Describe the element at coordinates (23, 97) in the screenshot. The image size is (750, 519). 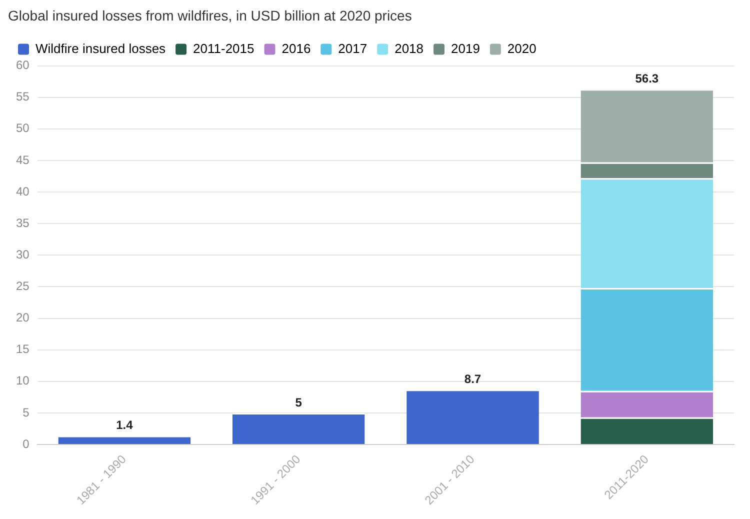
I see `y-tick-label: 55` at that location.